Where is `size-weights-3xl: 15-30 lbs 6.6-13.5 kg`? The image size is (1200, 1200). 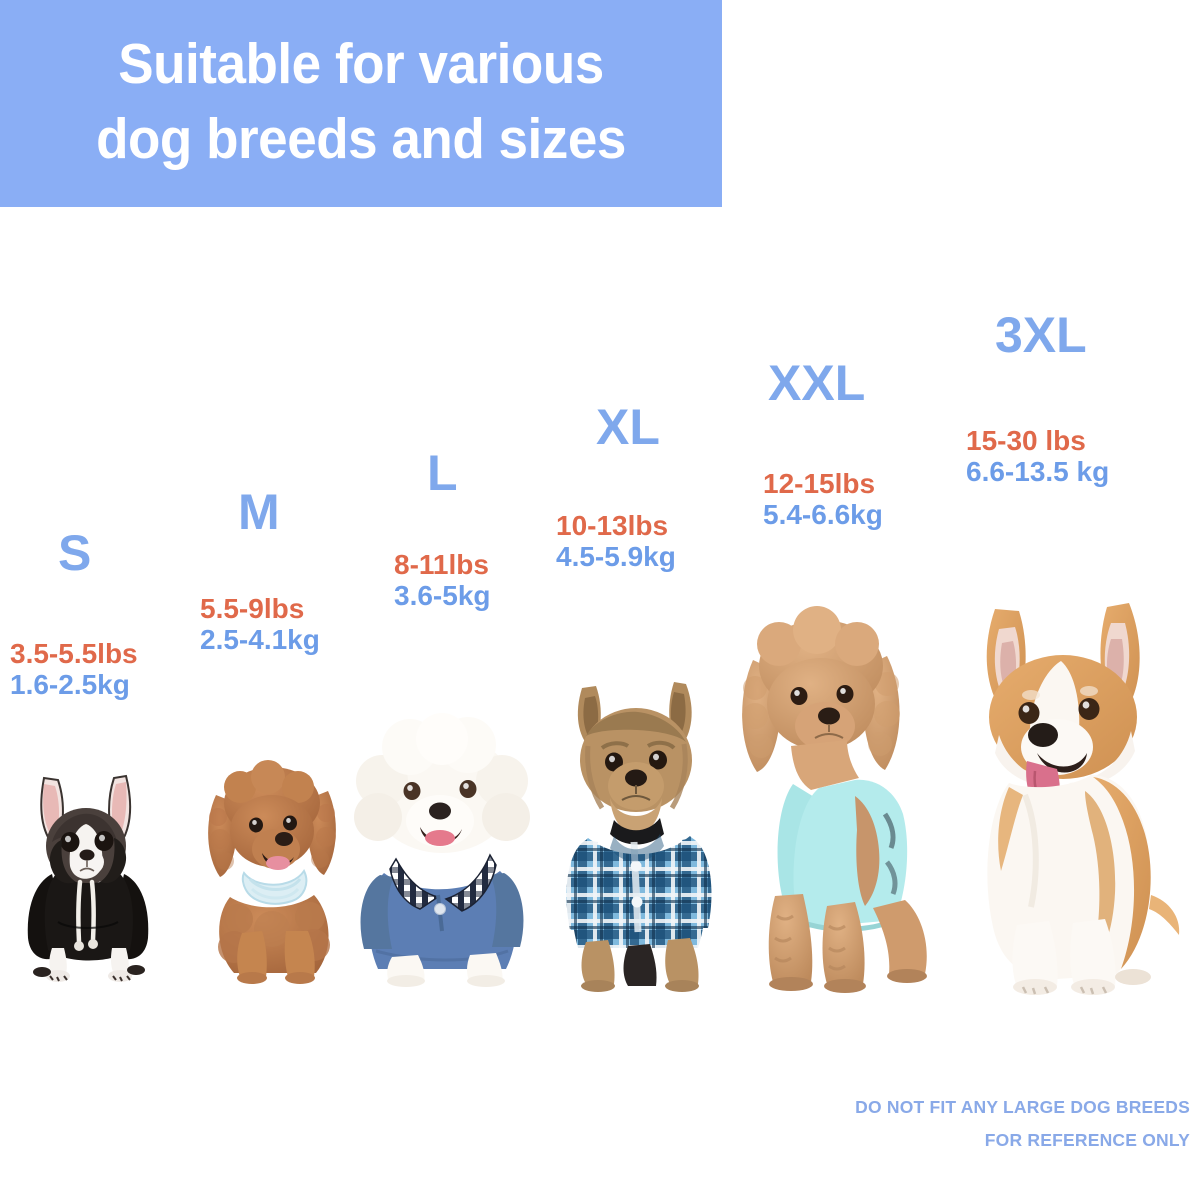
size-weights-3xl: 15-30 lbs 6.6-13.5 kg is located at coordinates (1037, 456).